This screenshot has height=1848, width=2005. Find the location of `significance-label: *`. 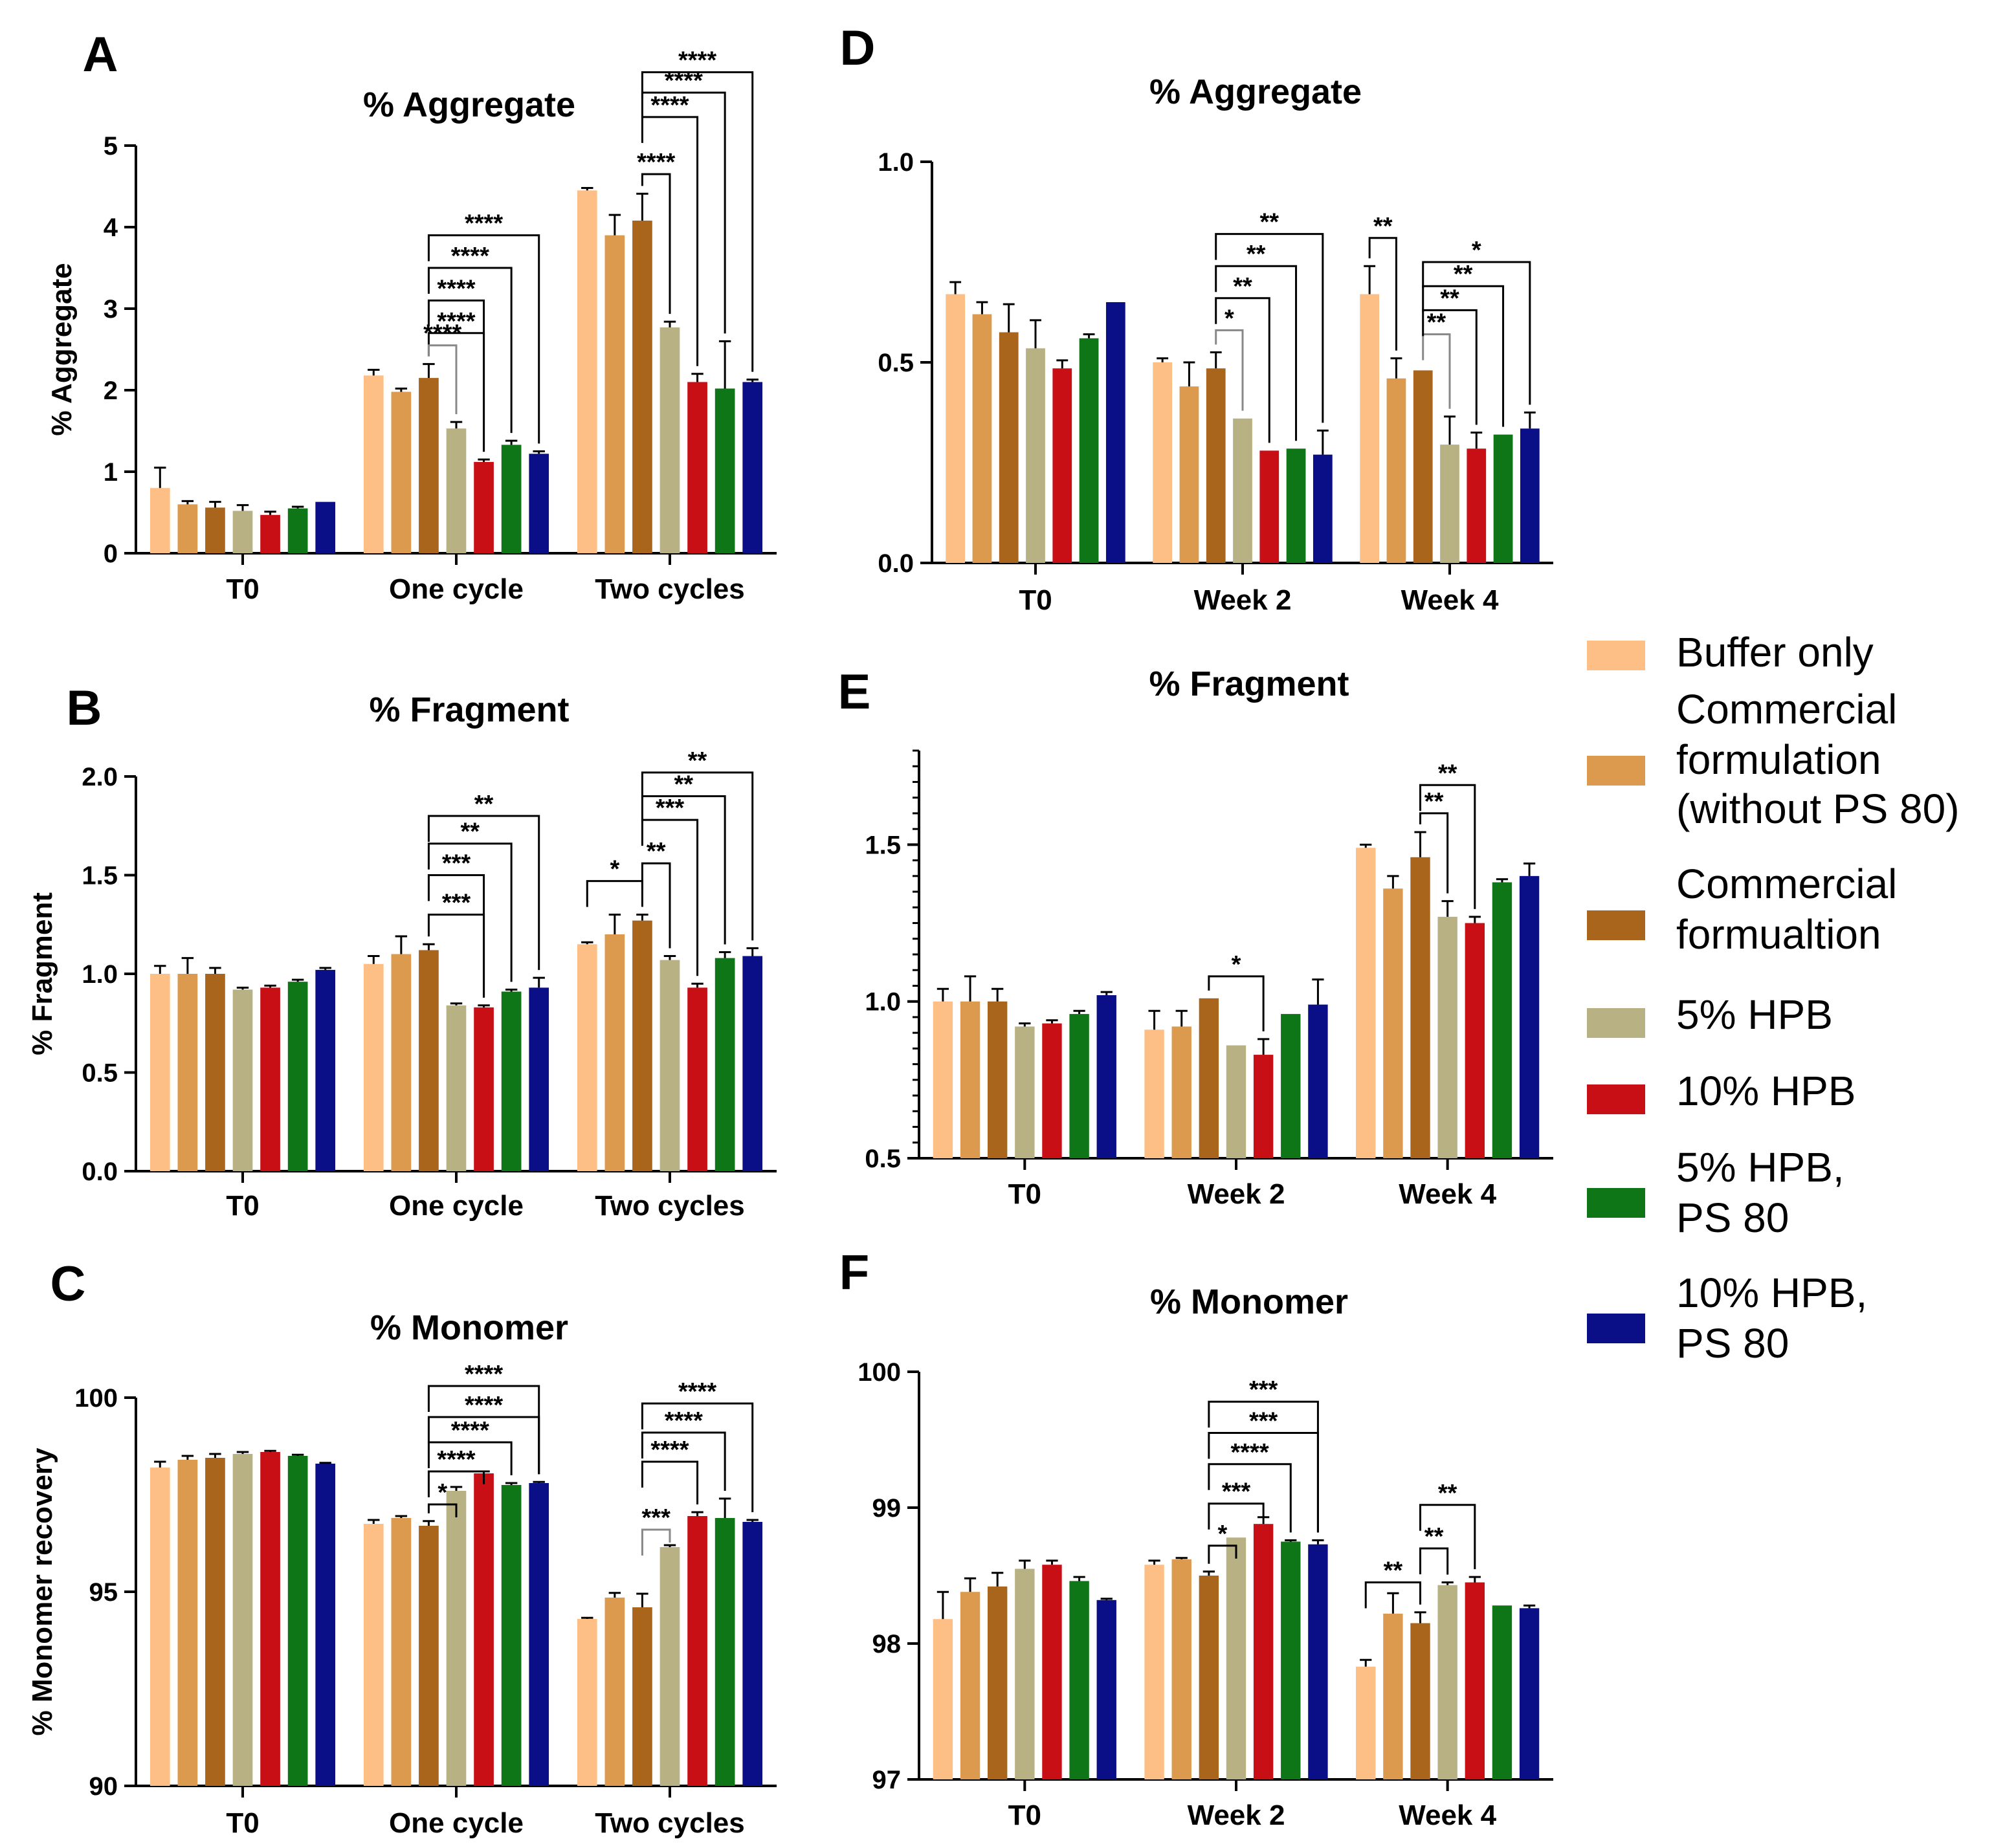

significance-label: * is located at coordinates (1223, 1534).